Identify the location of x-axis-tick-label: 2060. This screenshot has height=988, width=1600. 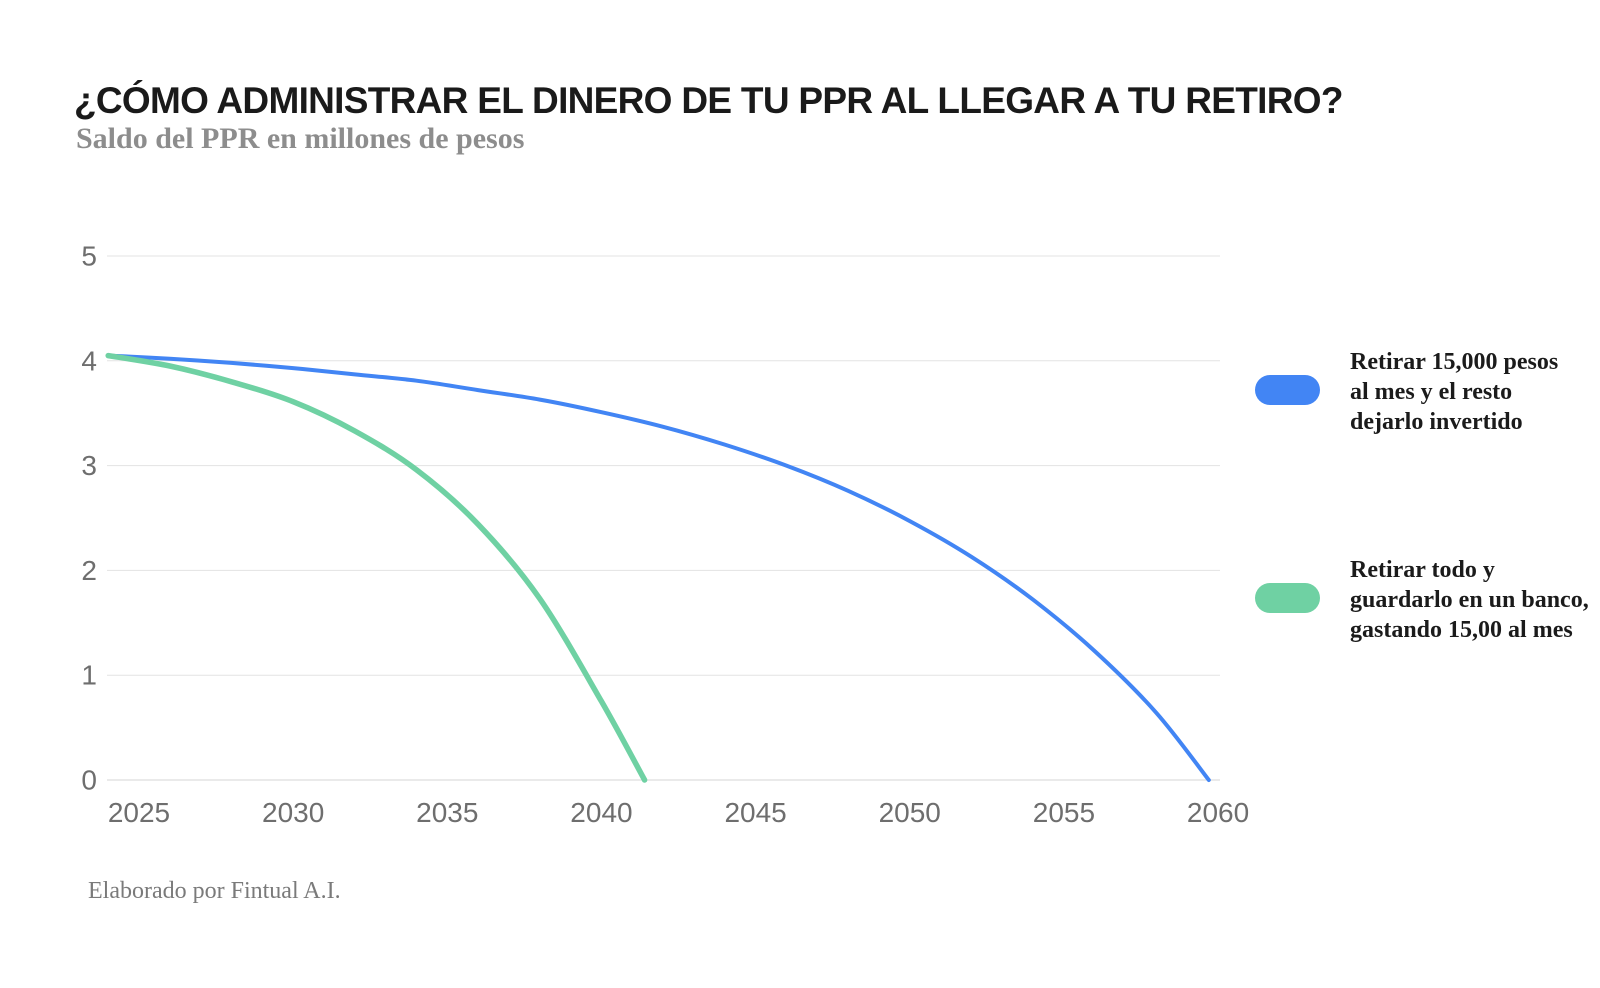
(1218, 812).